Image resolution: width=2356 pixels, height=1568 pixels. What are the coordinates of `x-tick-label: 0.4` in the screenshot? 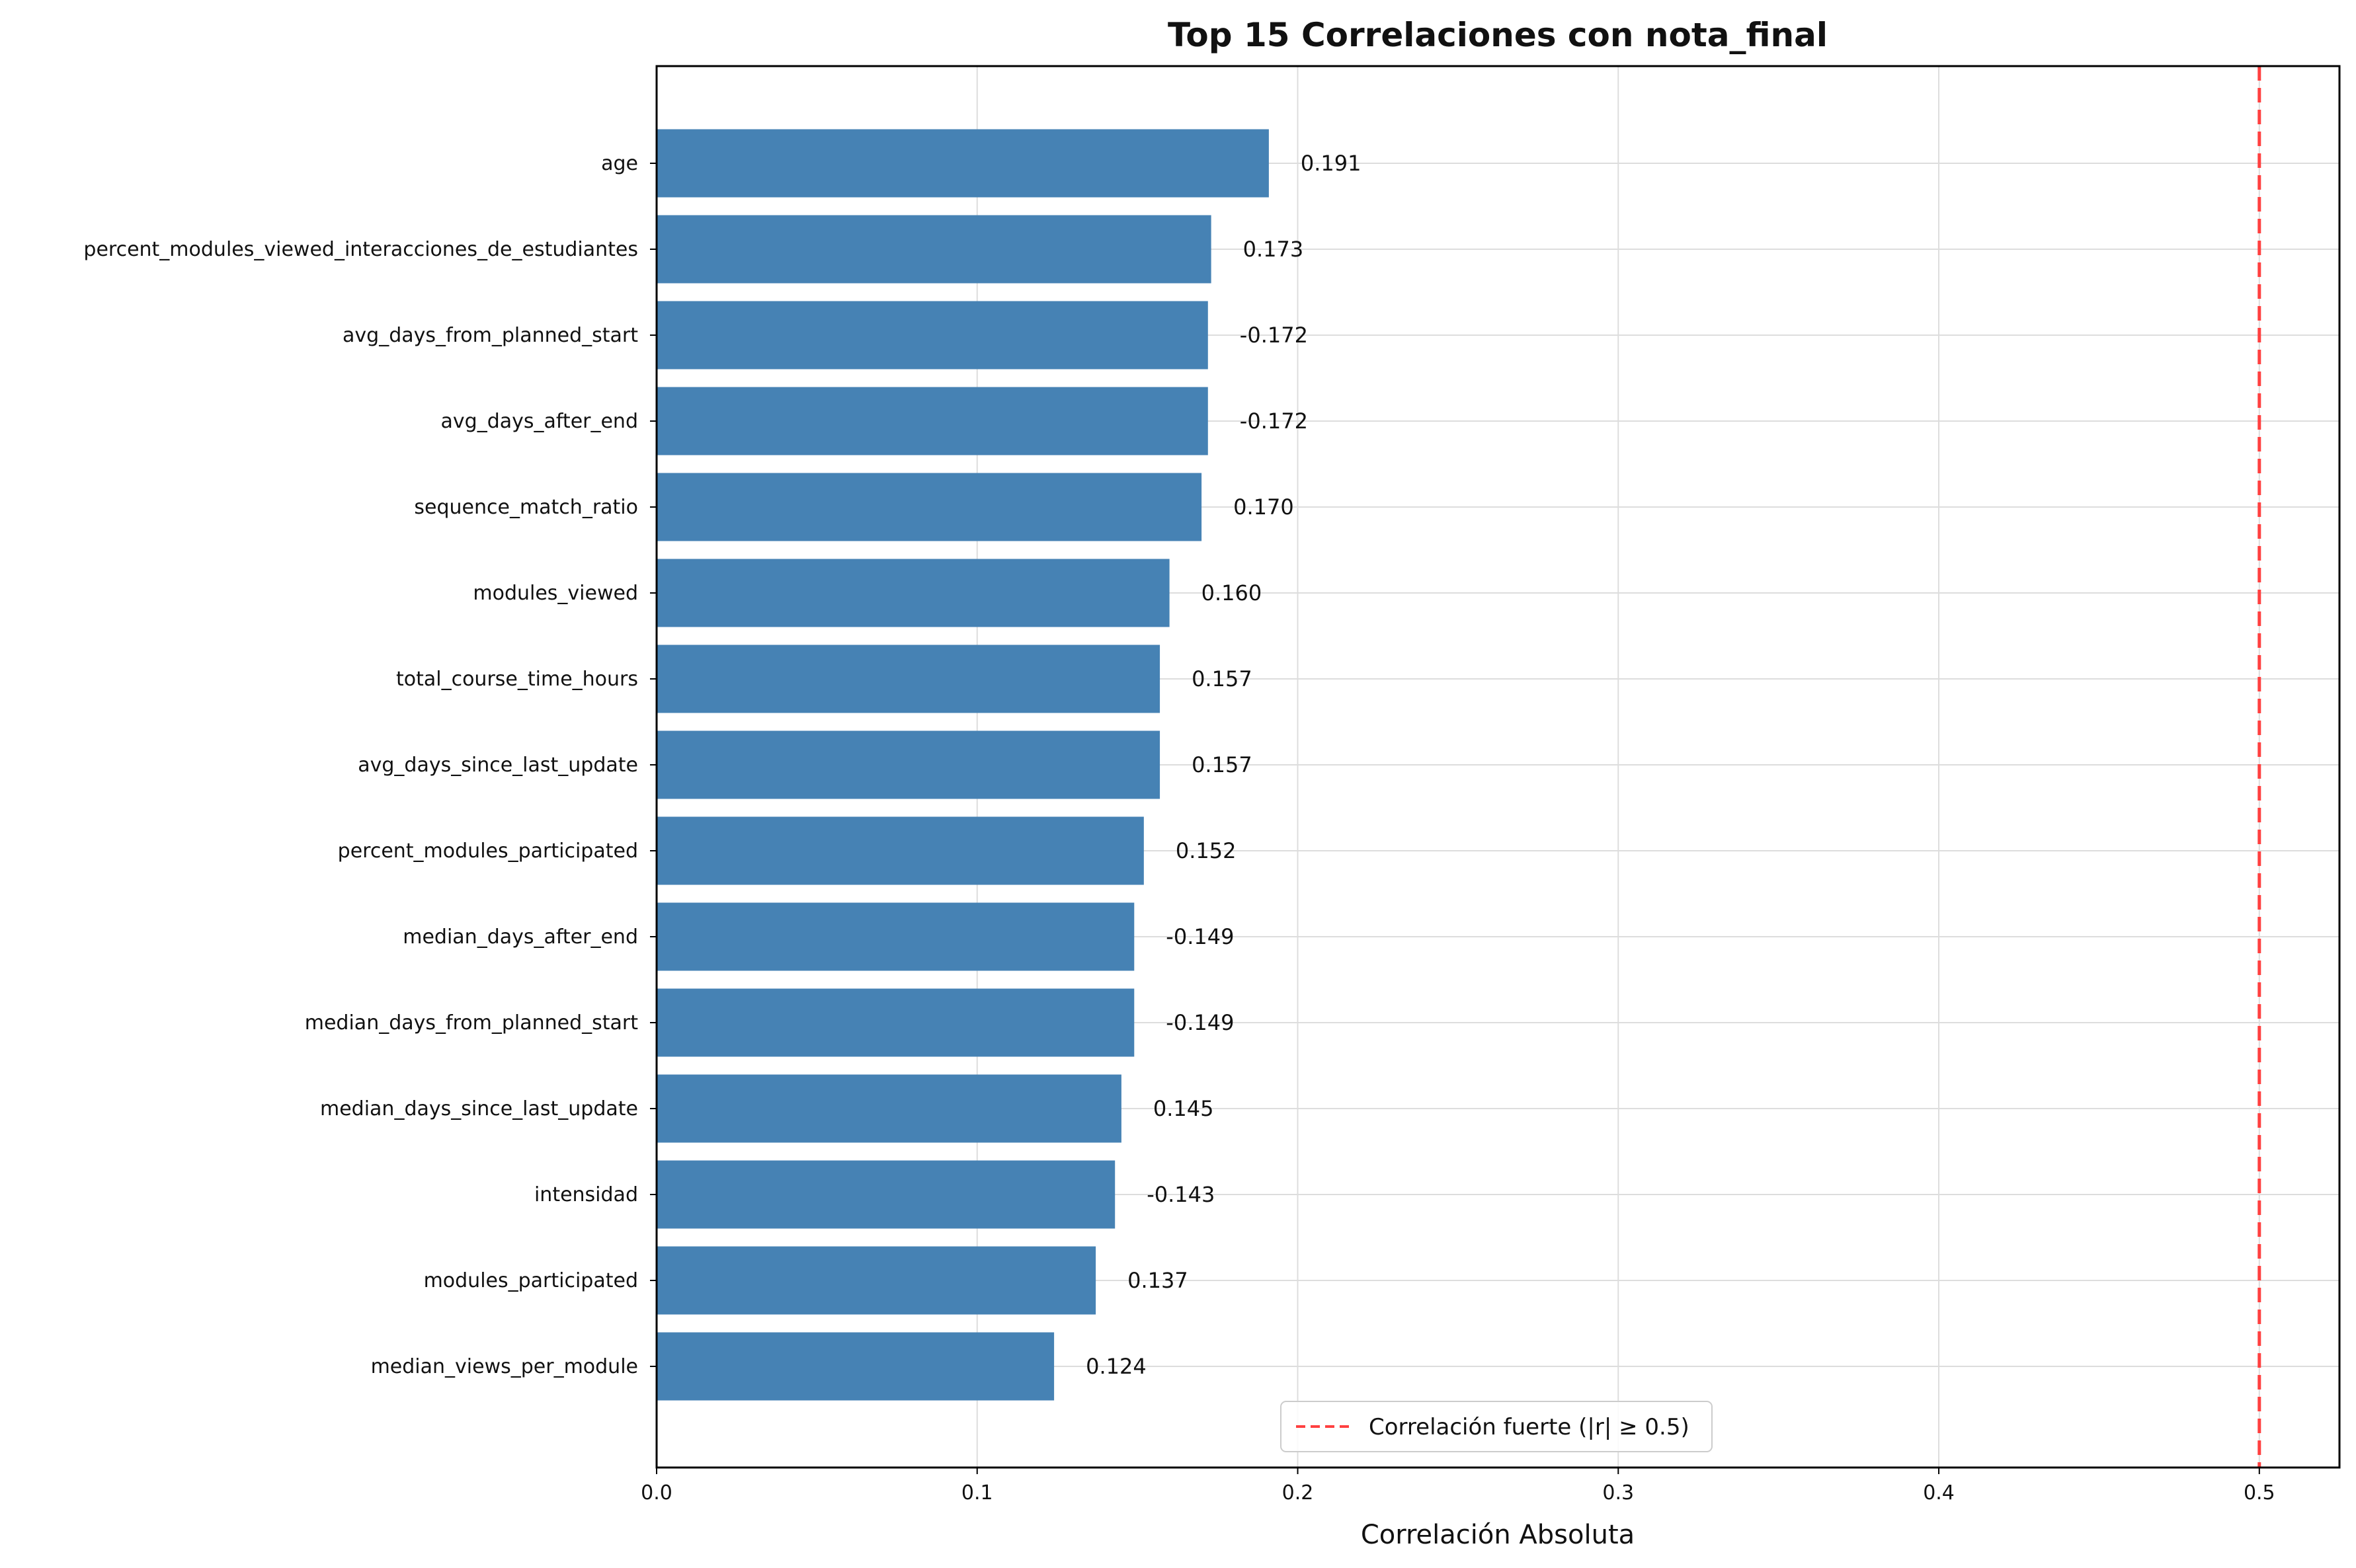 It's located at (1939, 1493).